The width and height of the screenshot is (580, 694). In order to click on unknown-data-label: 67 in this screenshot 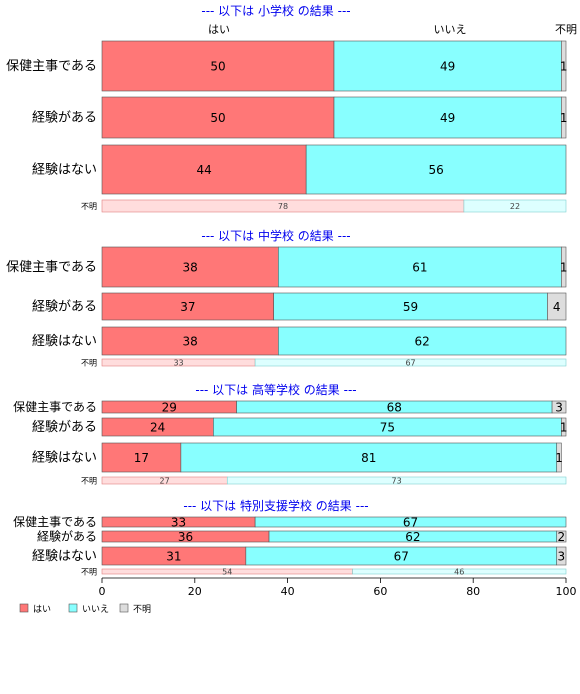, I will do `click(410, 363)`.